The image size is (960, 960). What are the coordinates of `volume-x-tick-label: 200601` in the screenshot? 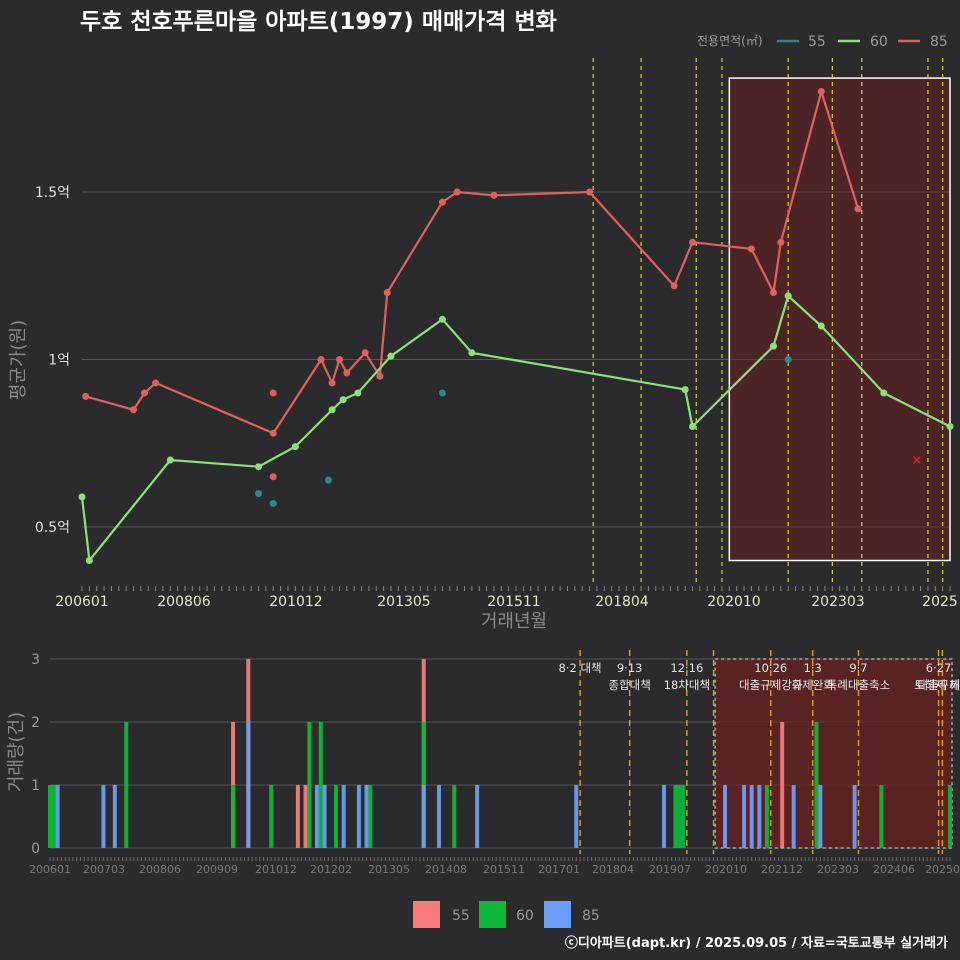 It's located at (50, 869).